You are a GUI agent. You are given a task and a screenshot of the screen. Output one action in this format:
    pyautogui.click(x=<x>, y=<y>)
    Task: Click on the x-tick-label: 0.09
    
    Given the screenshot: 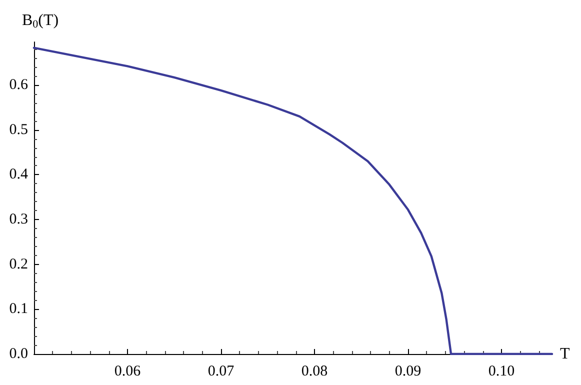 What is the action you would take?
    pyautogui.click(x=408, y=372)
    